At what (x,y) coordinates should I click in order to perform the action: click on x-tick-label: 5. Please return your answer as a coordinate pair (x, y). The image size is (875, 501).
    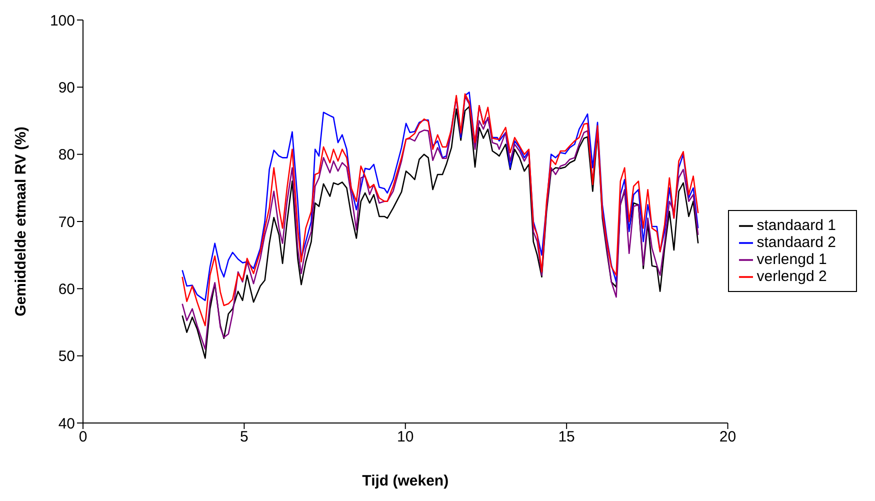
    Looking at the image, I should click on (244, 437).